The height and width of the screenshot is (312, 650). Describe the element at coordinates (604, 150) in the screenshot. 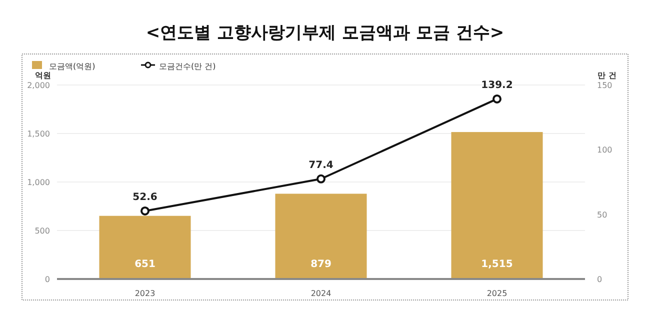

I see `y2-tick-label: 100` at that location.